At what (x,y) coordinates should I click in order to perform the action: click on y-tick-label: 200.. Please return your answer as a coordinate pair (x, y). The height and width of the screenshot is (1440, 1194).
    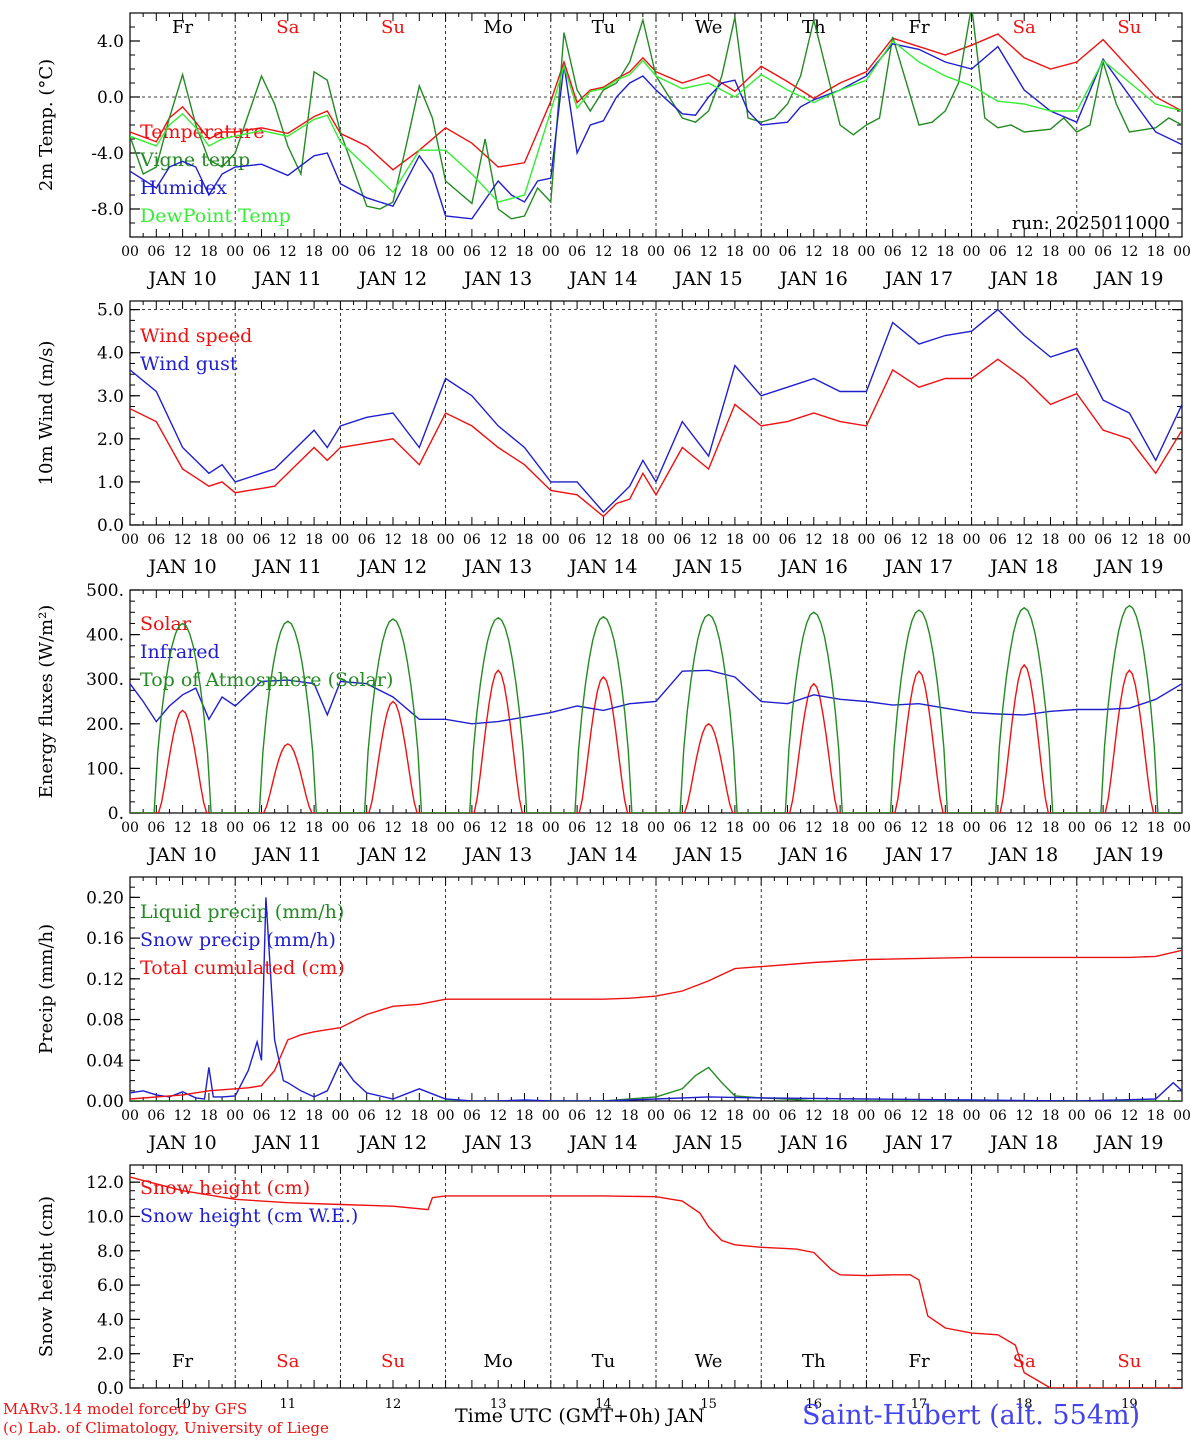
    Looking at the image, I should click on (105, 725).